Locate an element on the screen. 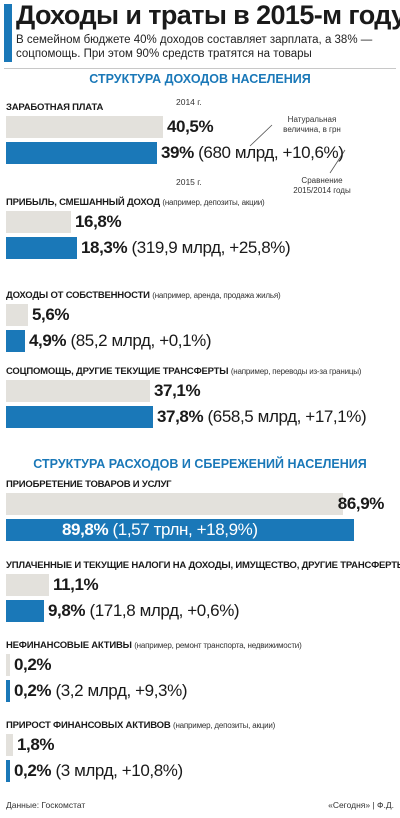 The width and height of the screenshot is (400, 818). value-label: 0,2% is located at coordinates (33, 665).